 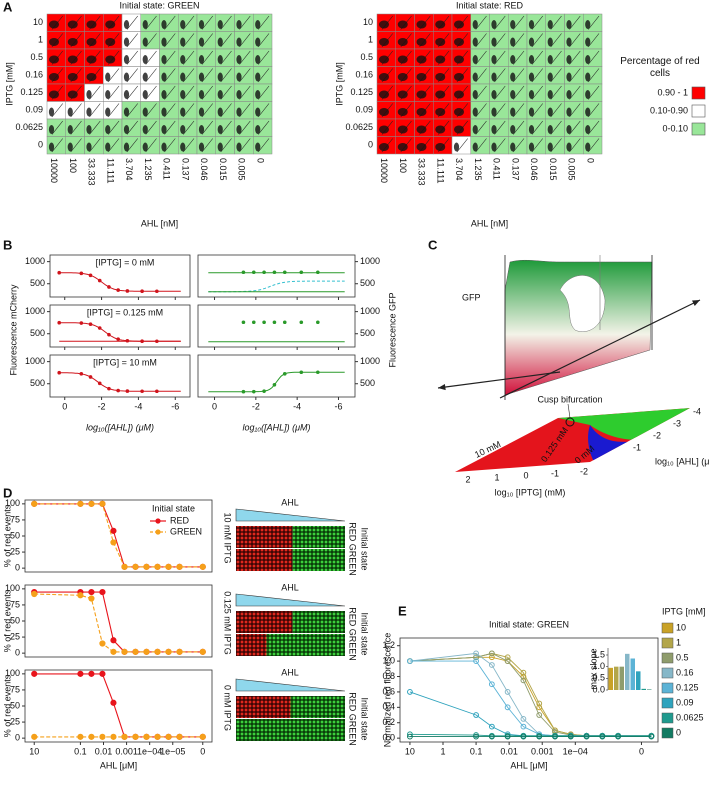 I want to click on col-label: 100, so click(x=73, y=165).